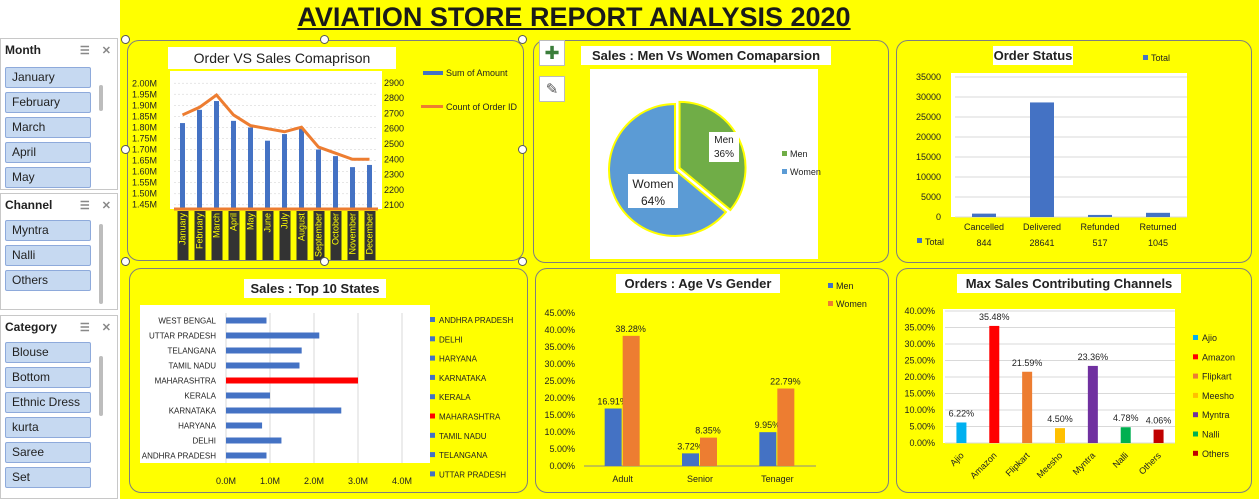 This screenshot has height=499, width=1259. Describe the element at coordinates (48, 255) in the screenshot. I see `slicer-item: Nalli` at that location.